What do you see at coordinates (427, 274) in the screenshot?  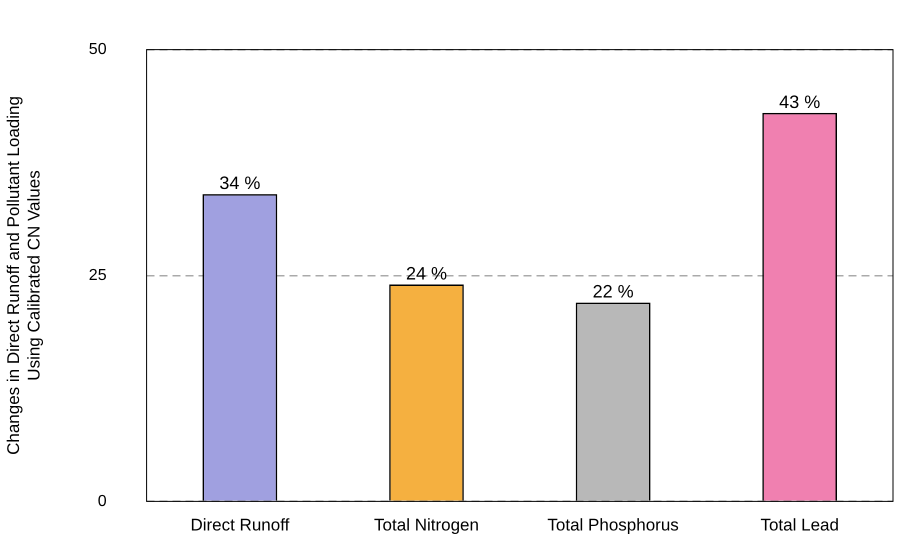 I see `data-label: 24 %` at bounding box center [427, 274].